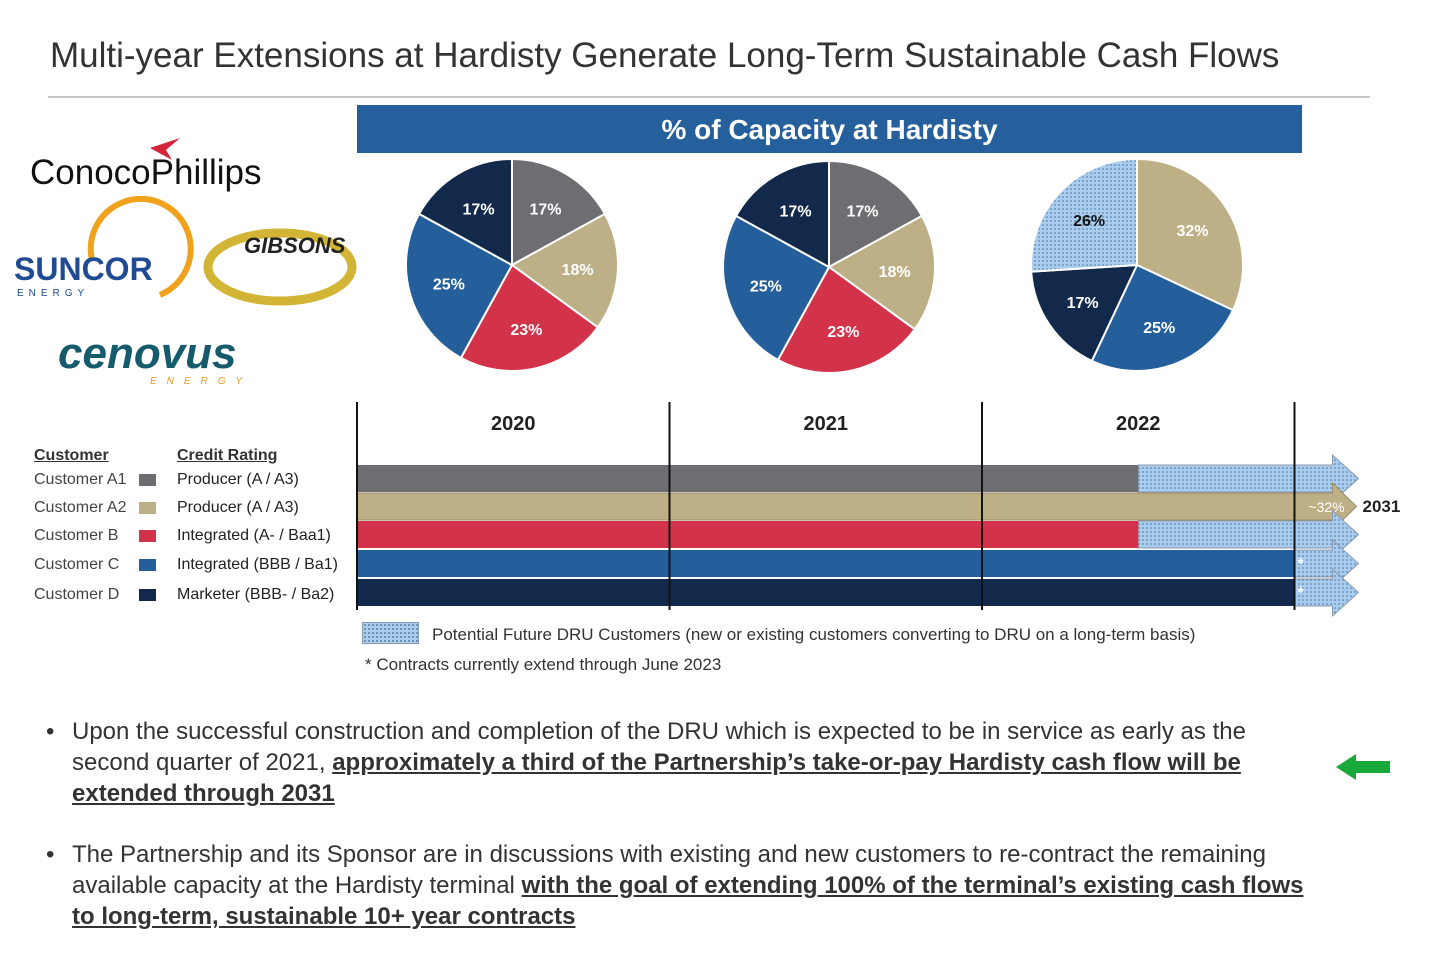 This screenshot has width=1429, height=959. Describe the element at coordinates (147, 536) in the screenshot. I see `legend-swatch-customer-b` at that location.